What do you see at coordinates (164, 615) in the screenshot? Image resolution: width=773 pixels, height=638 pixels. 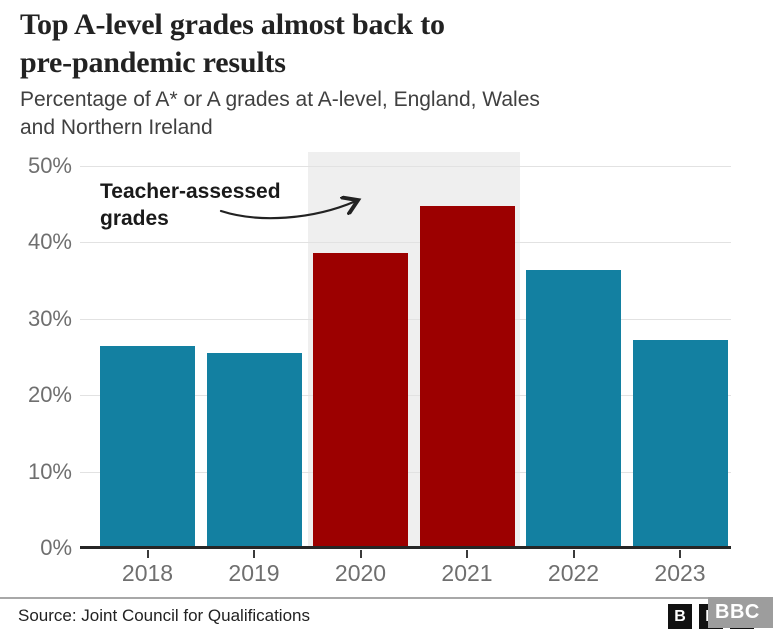 I see `source-text: Source: Joint Council for Qualifications` at bounding box center [164, 615].